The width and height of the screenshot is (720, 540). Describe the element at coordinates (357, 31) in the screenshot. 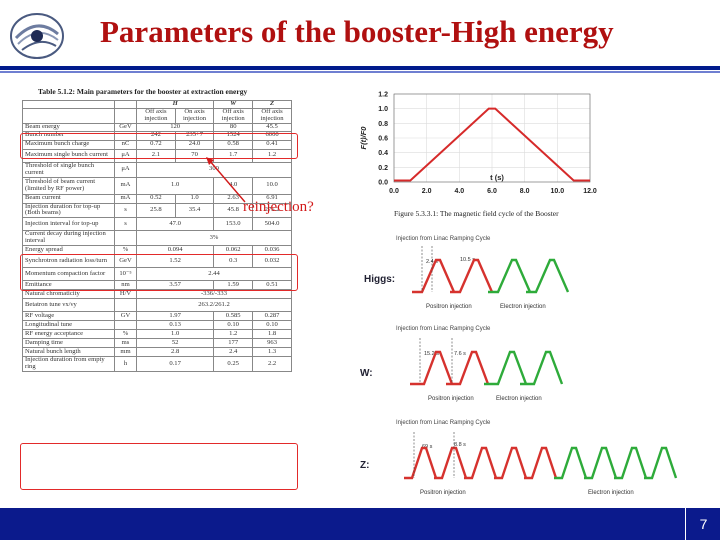

I see `slide-title: Parameters of the booster-High energy` at that location.